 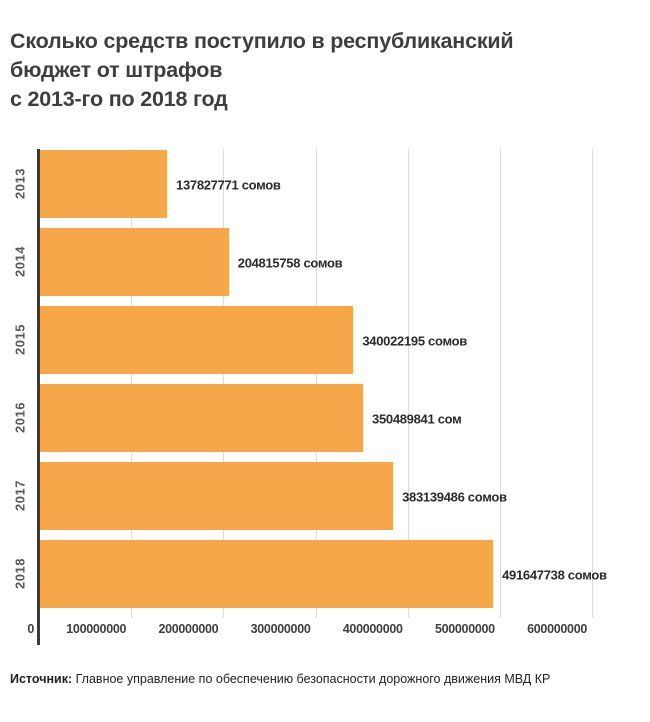 What do you see at coordinates (20, 339) in the screenshot?
I see `y-axis-label-2015: 2015` at bounding box center [20, 339].